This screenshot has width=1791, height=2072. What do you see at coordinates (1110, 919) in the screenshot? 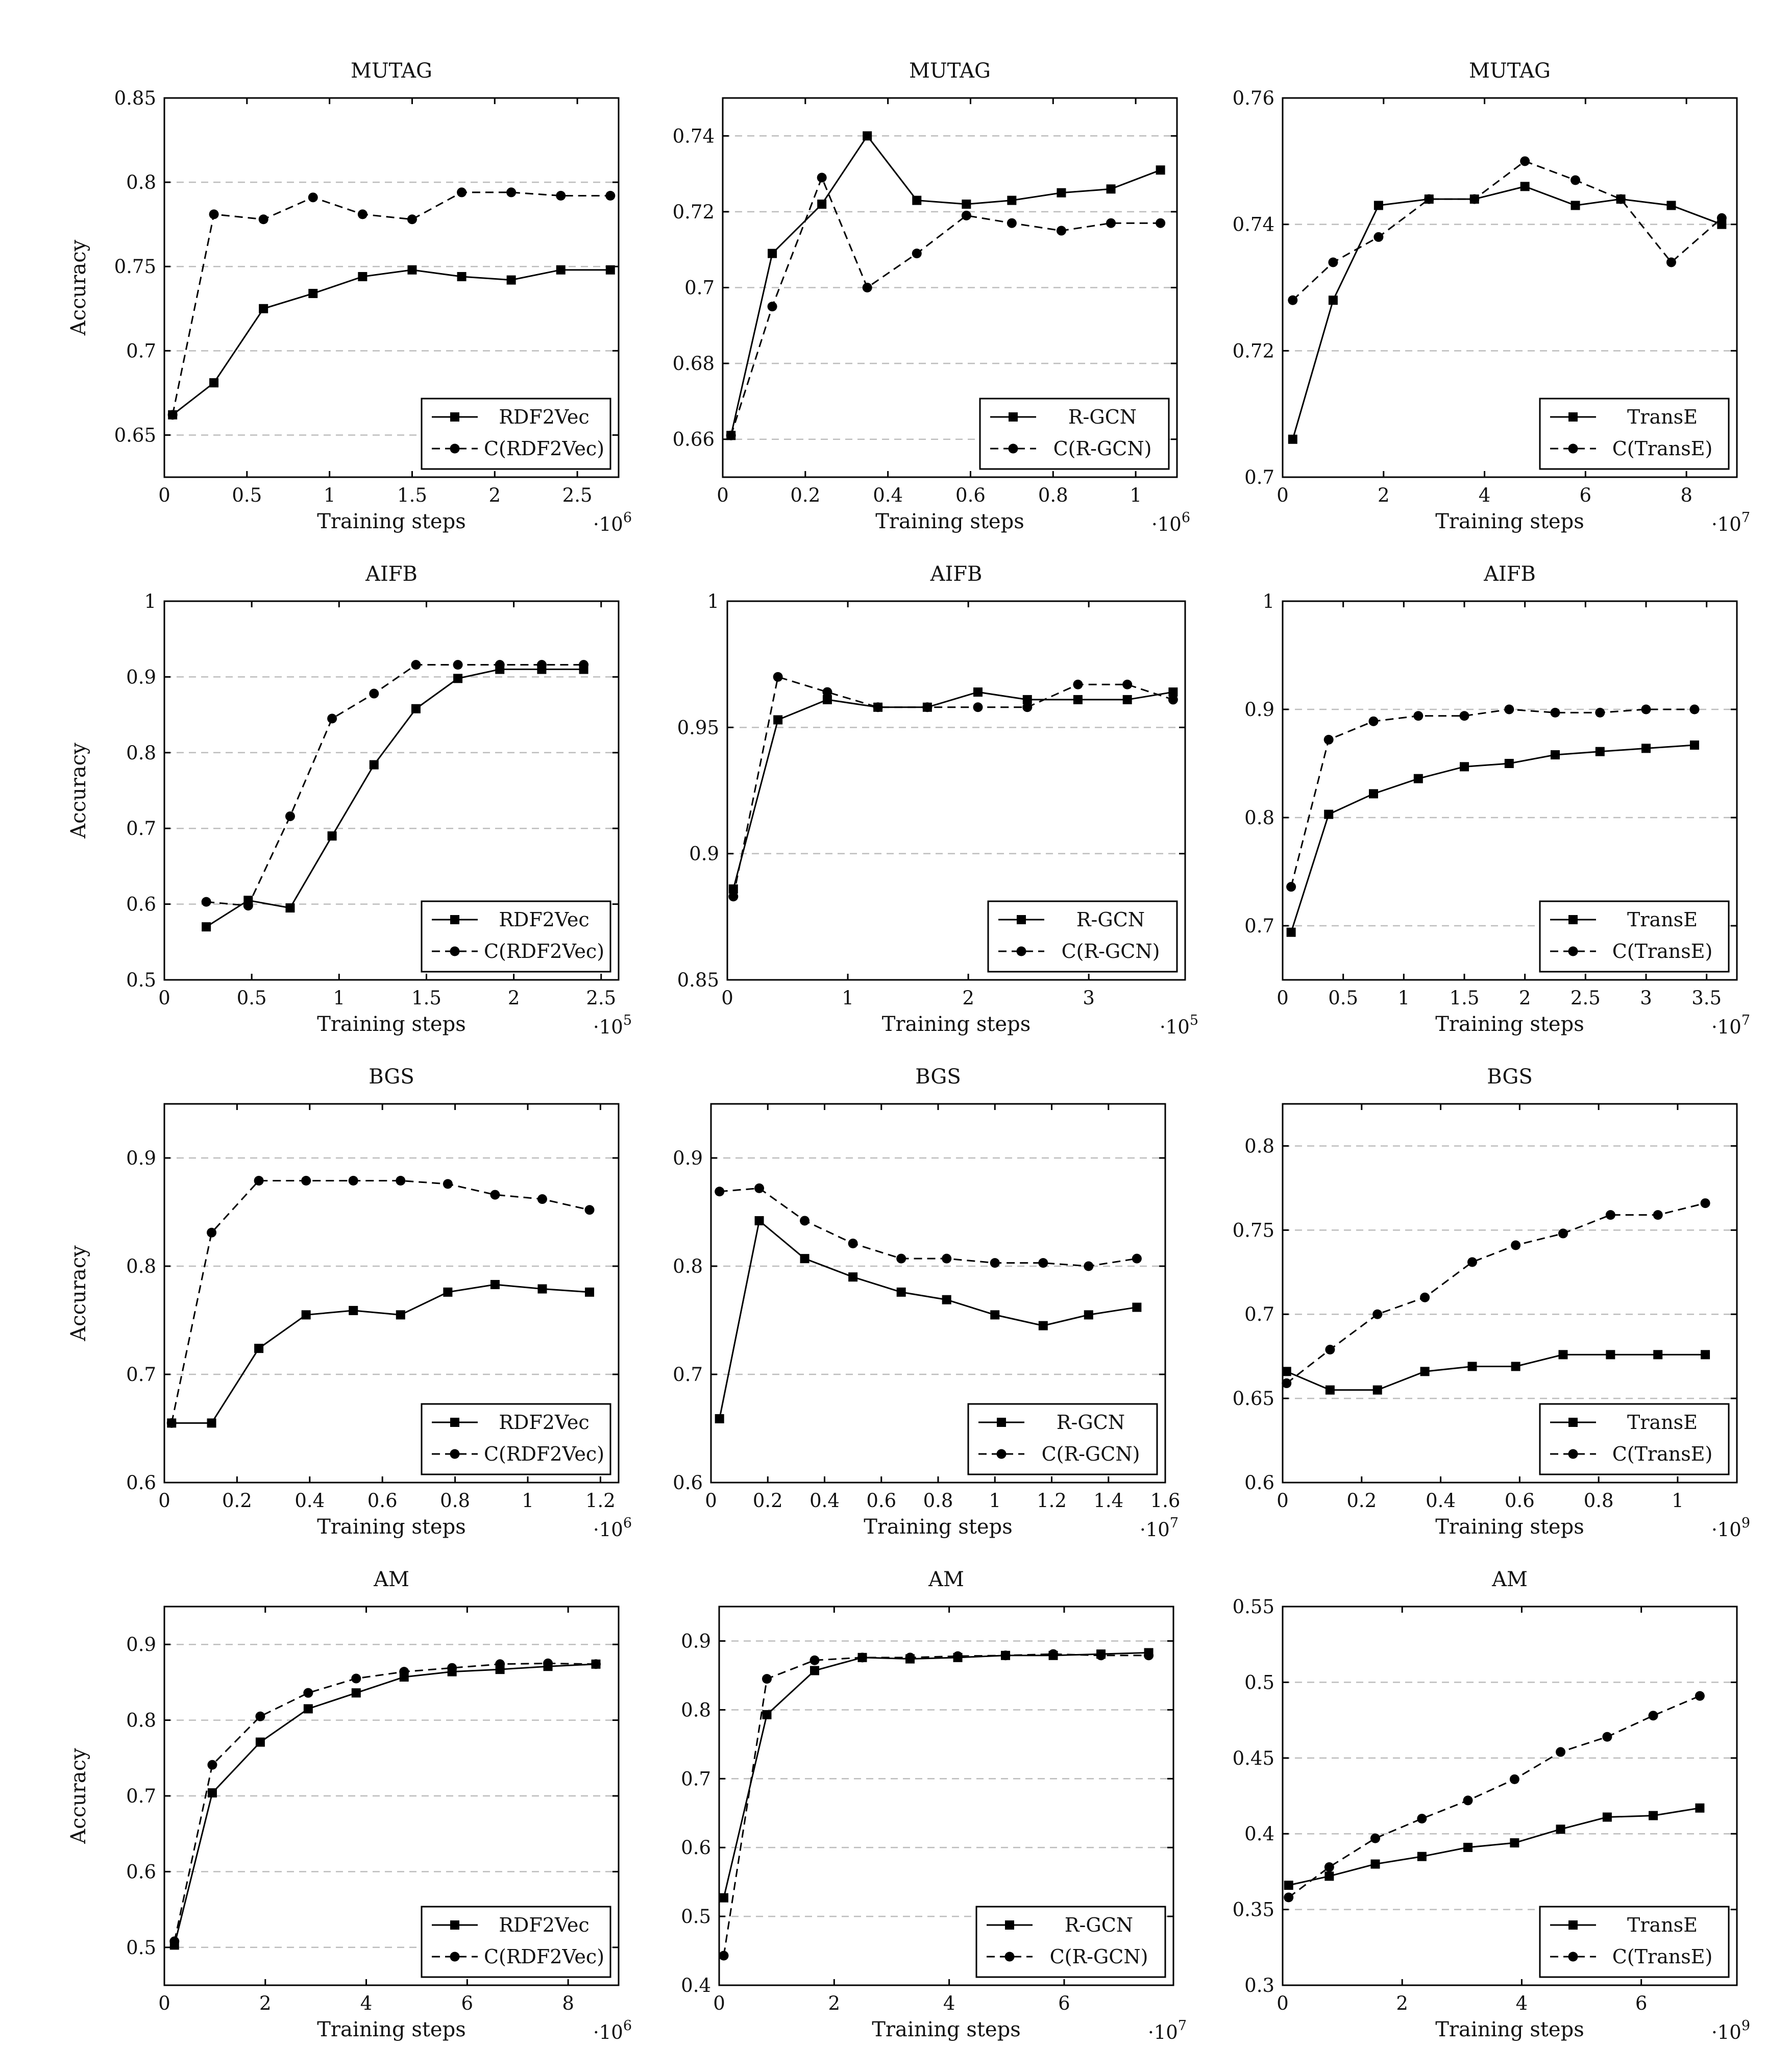
I see `legend-label: R-GCN` at bounding box center [1110, 919].